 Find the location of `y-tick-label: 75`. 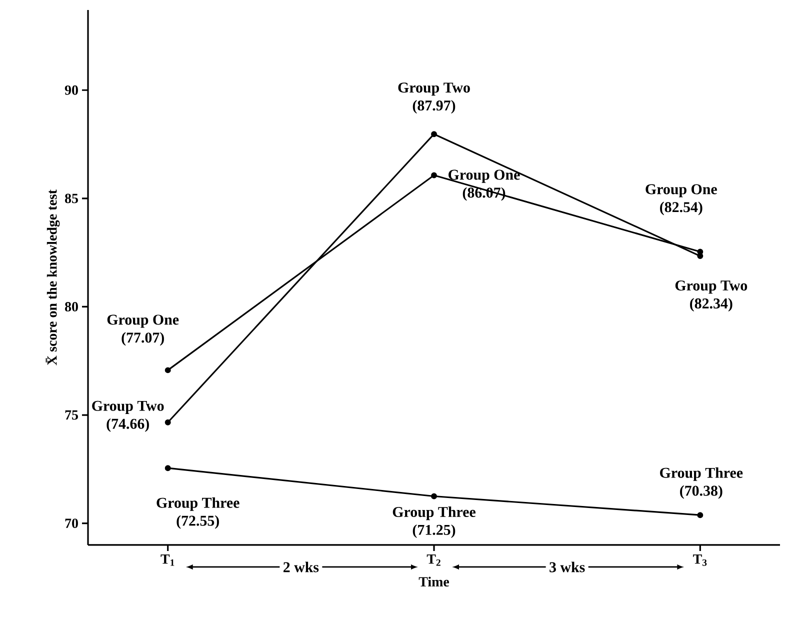

y-tick-label: 75 is located at coordinates (71, 415).